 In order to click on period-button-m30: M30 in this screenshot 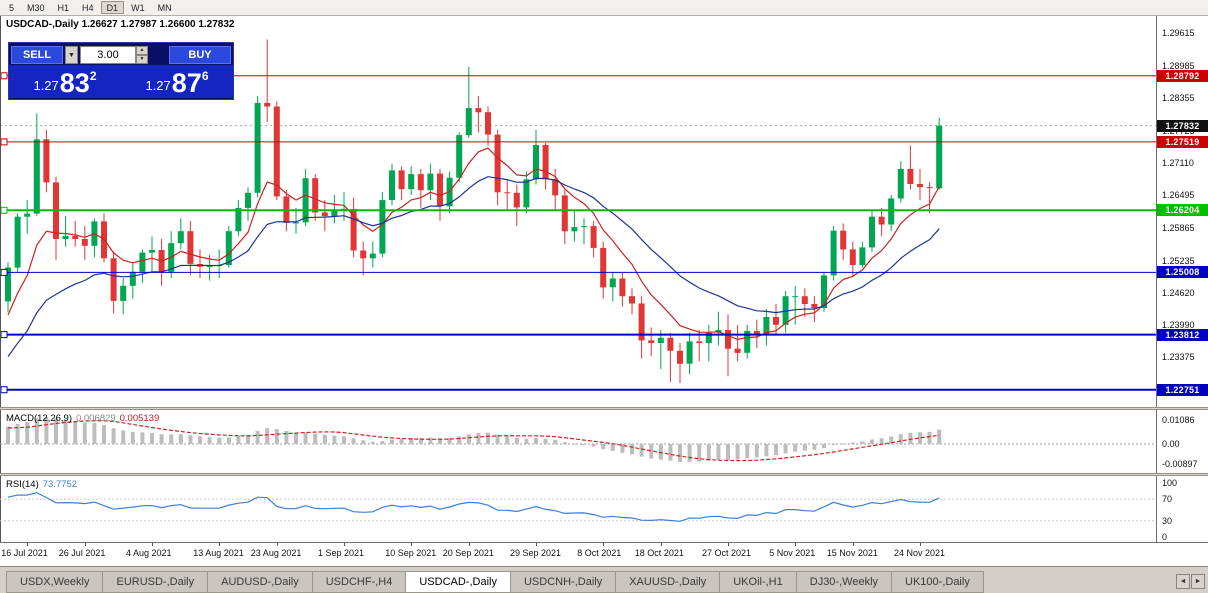, I will do `click(36, 8)`.